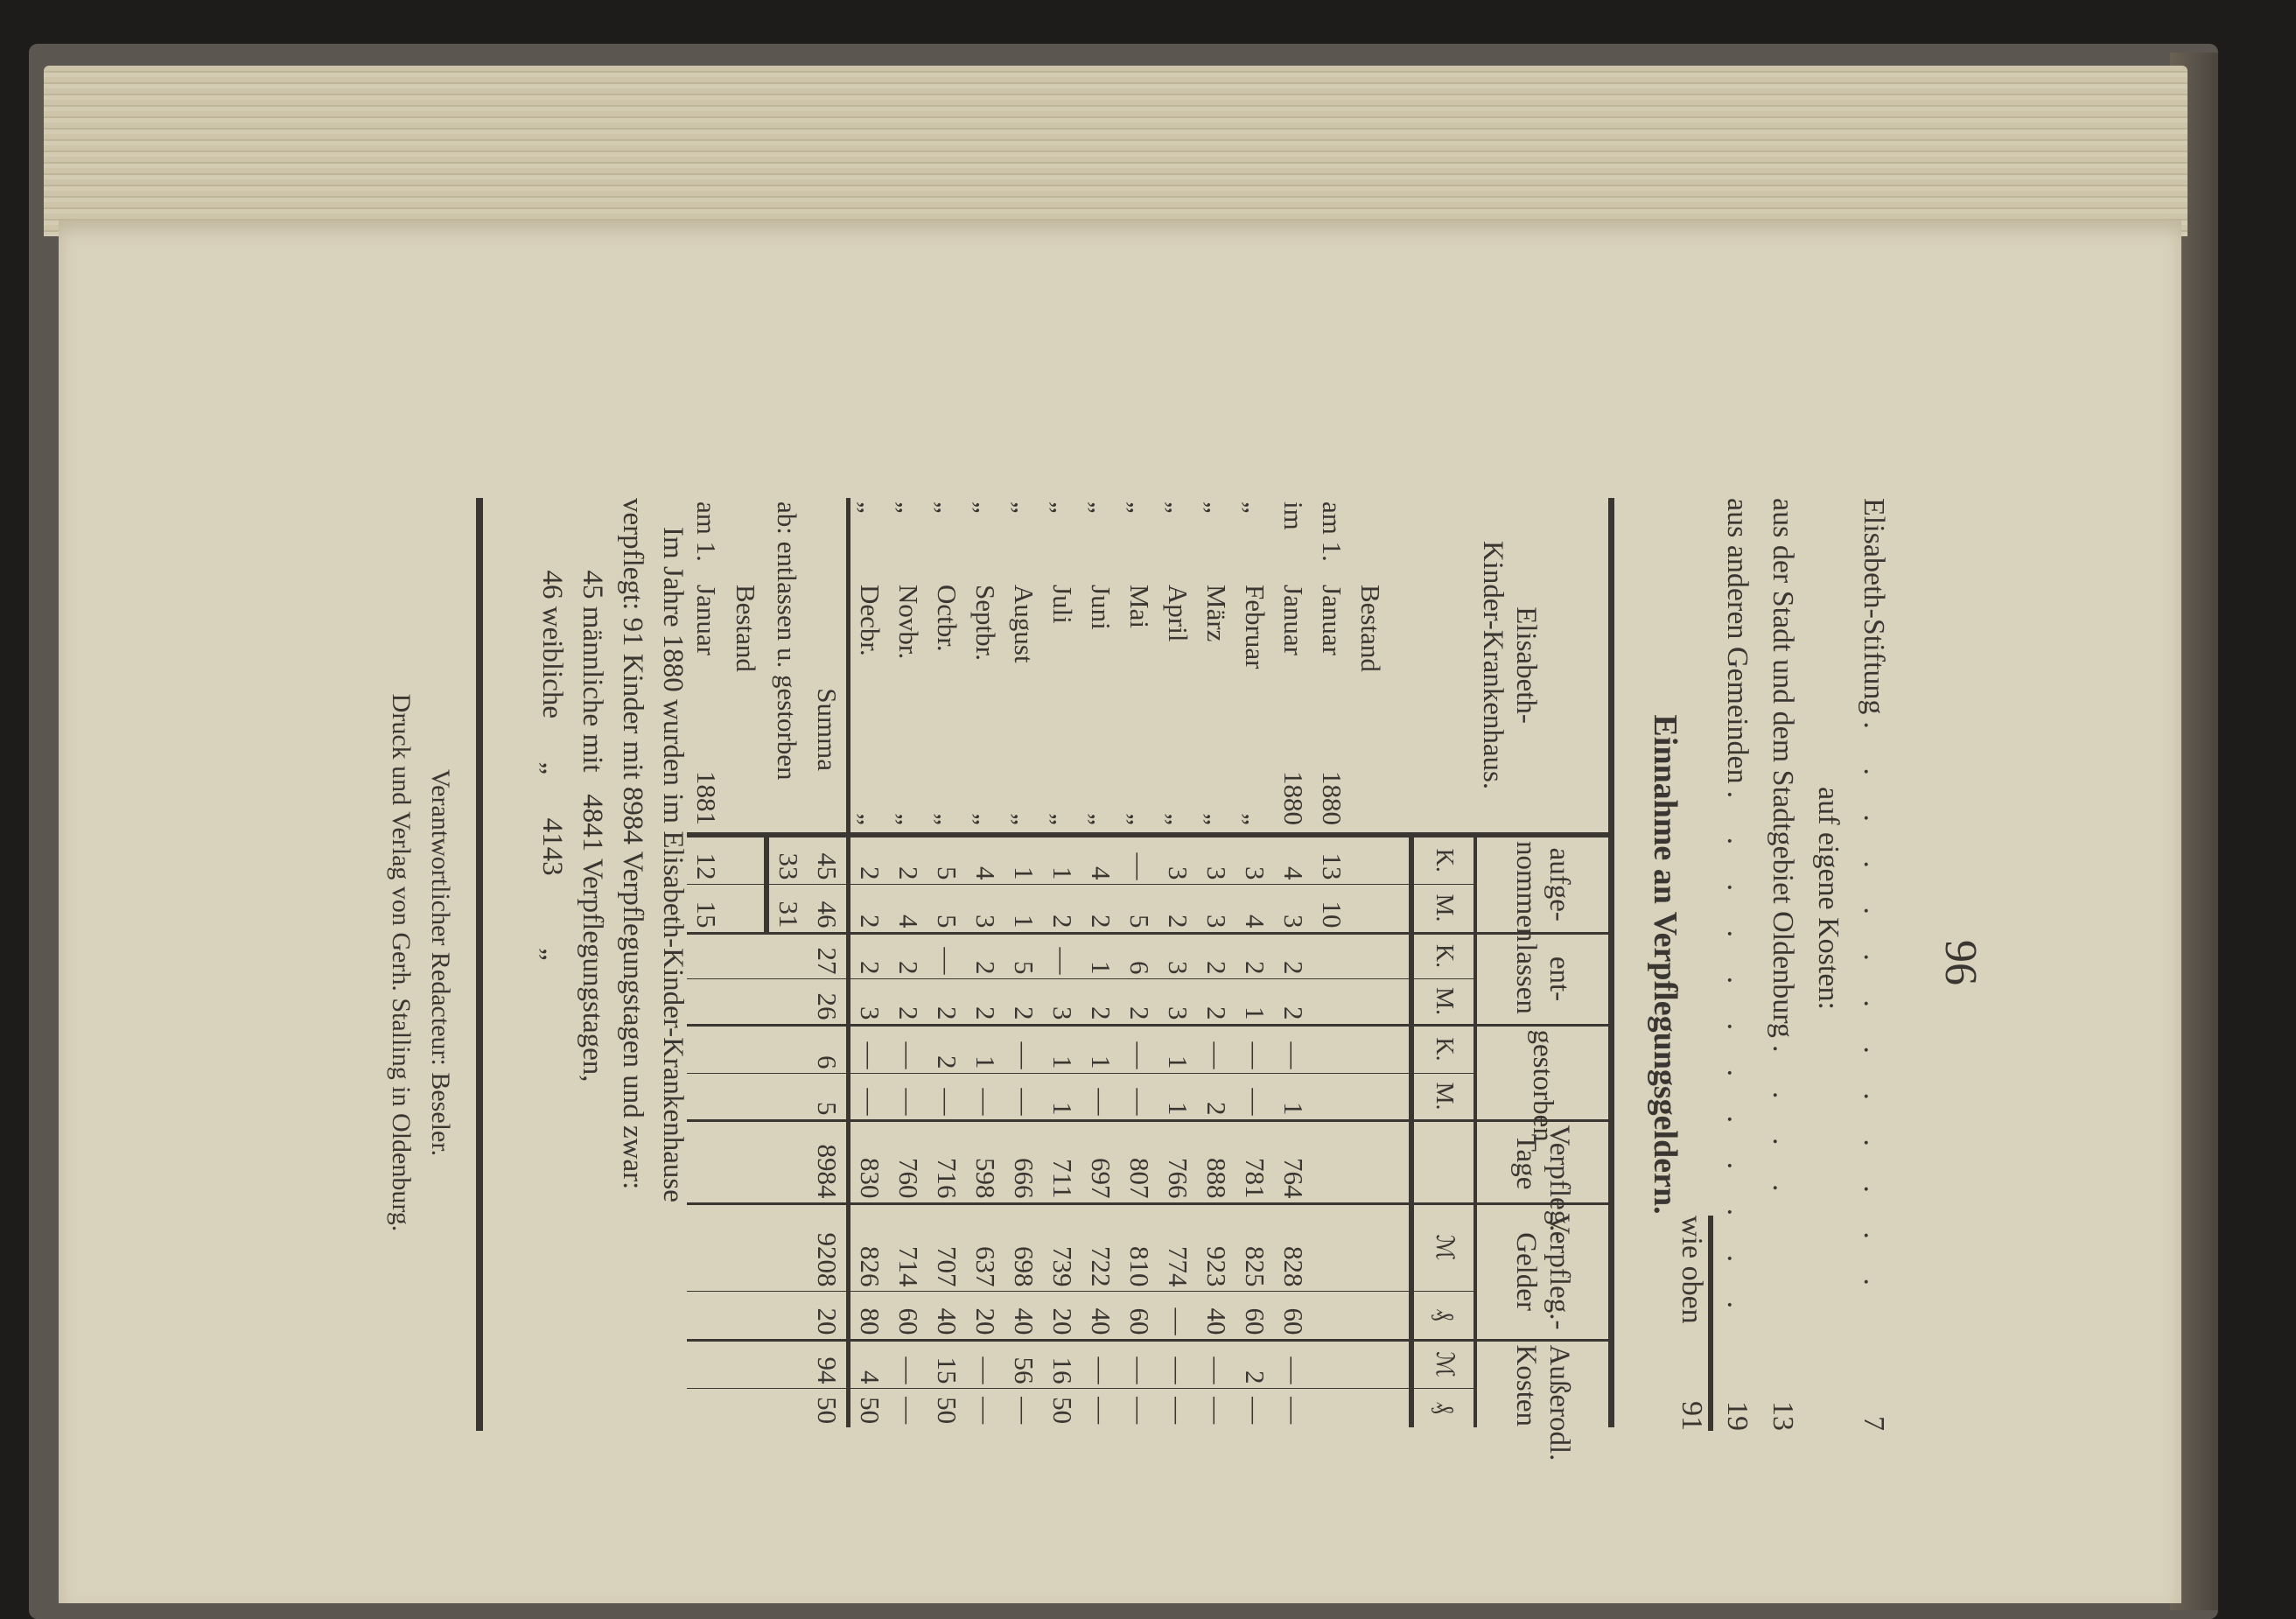  Describe the element at coordinates (828, 909) in the screenshot. I see `summa-cell: 46` at that location.